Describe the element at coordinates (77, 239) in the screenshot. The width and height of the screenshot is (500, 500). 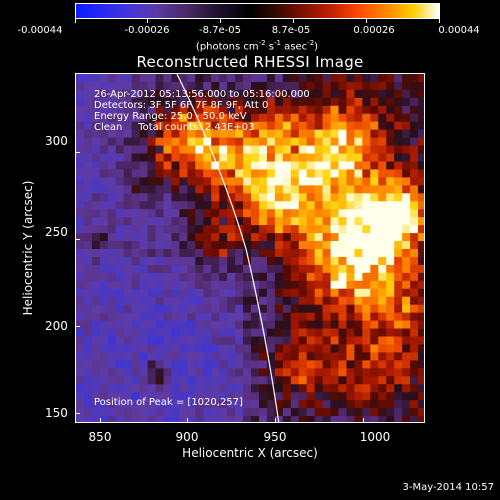
I see `y-axis-tick` at that location.